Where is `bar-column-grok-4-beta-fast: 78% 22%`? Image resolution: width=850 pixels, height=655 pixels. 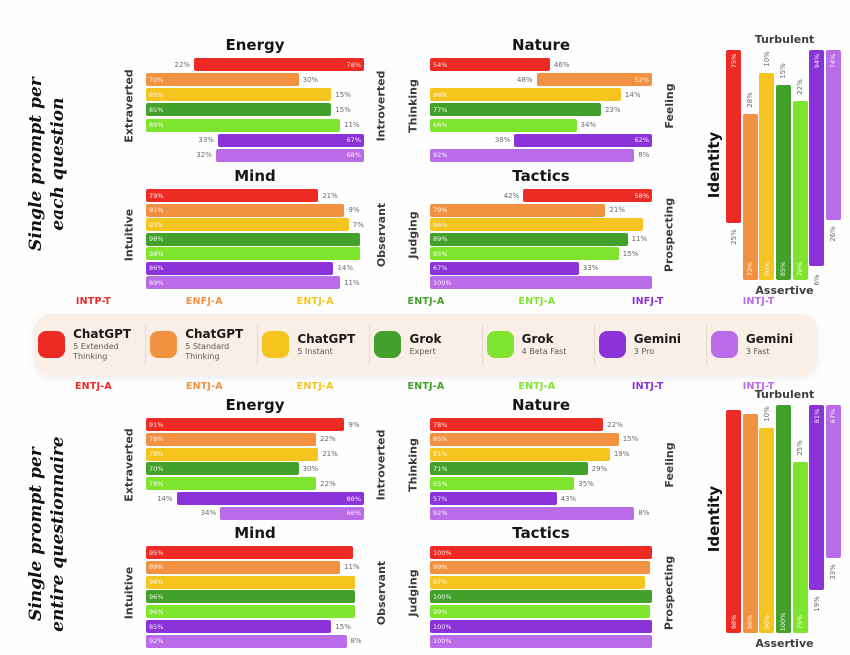 bar-column-grok-4-beta-fast: 78% 22% is located at coordinates (800, 165).